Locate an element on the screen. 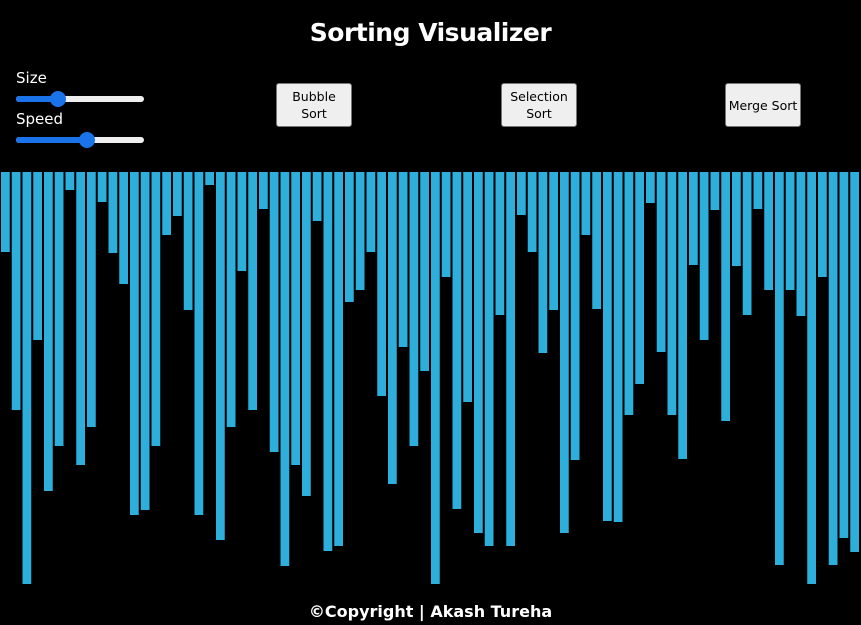 The width and height of the screenshot is (861, 625). size-label: Size is located at coordinates (31, 78).